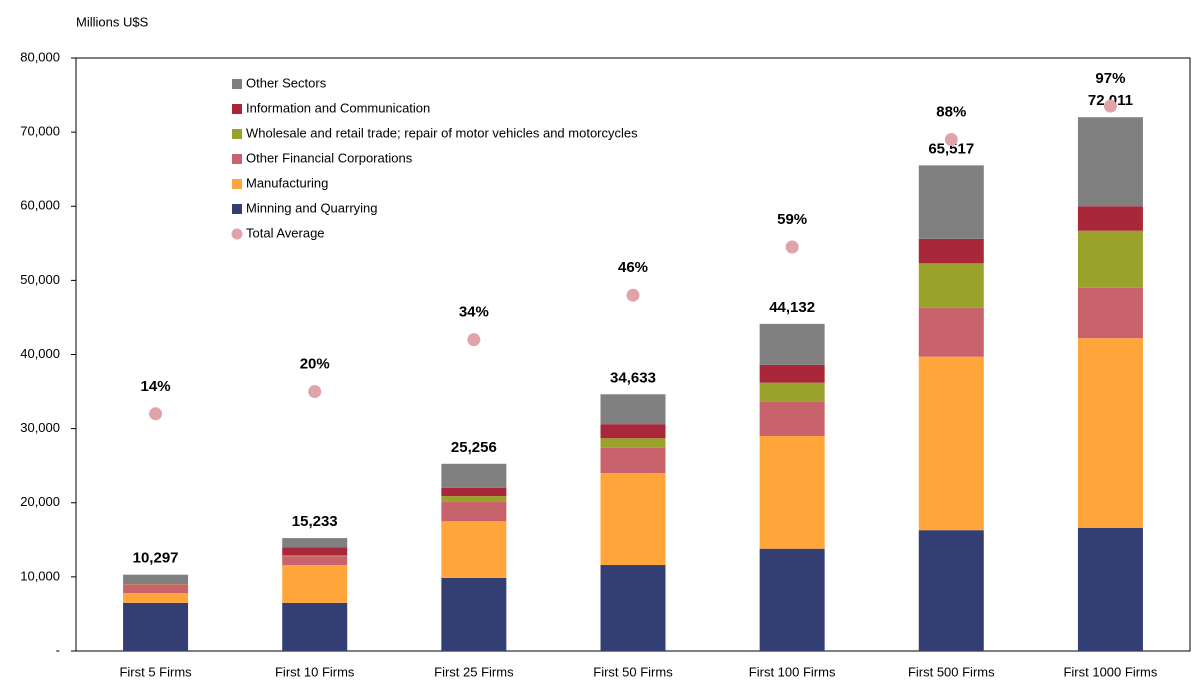  What do you see at coordinates (40, 205) in the screenshot?
I see `y-tick-label: 60,000` at bounding box center [40, 205].